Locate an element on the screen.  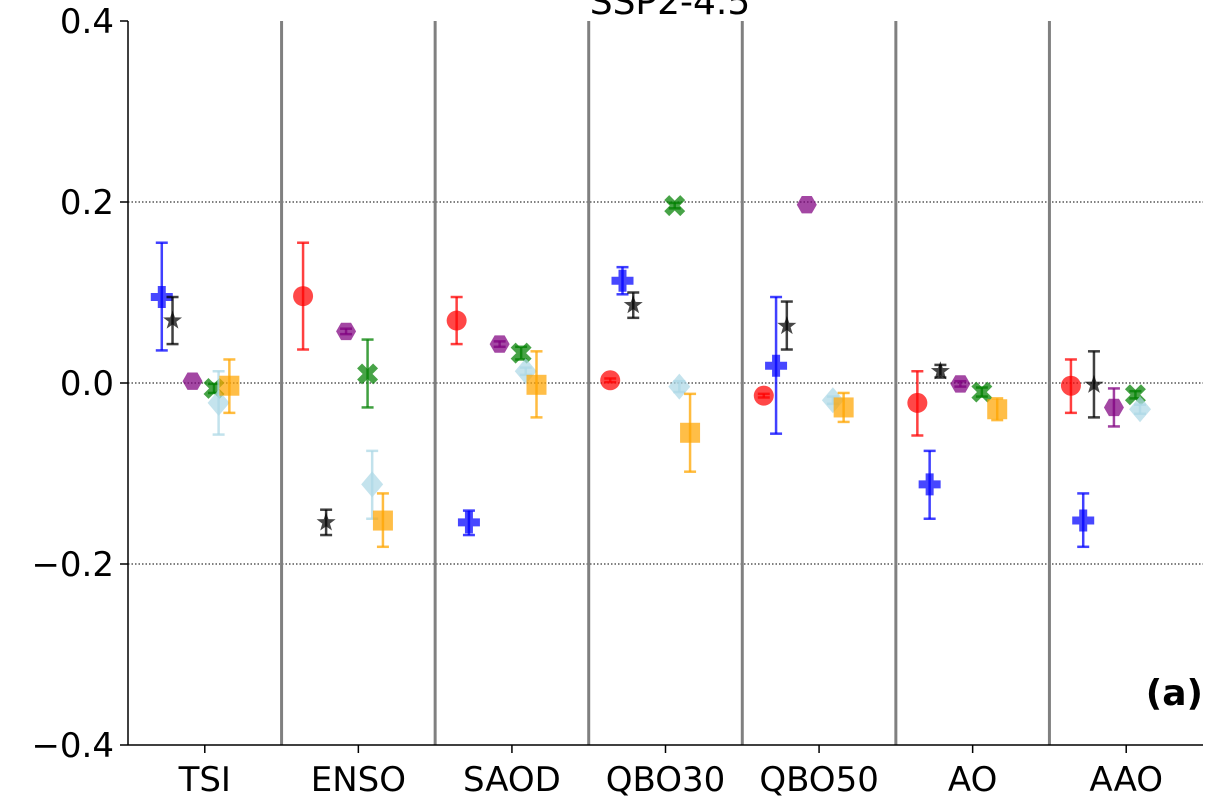
x-tick-label: AAO is located at coordinates (1126, 780).